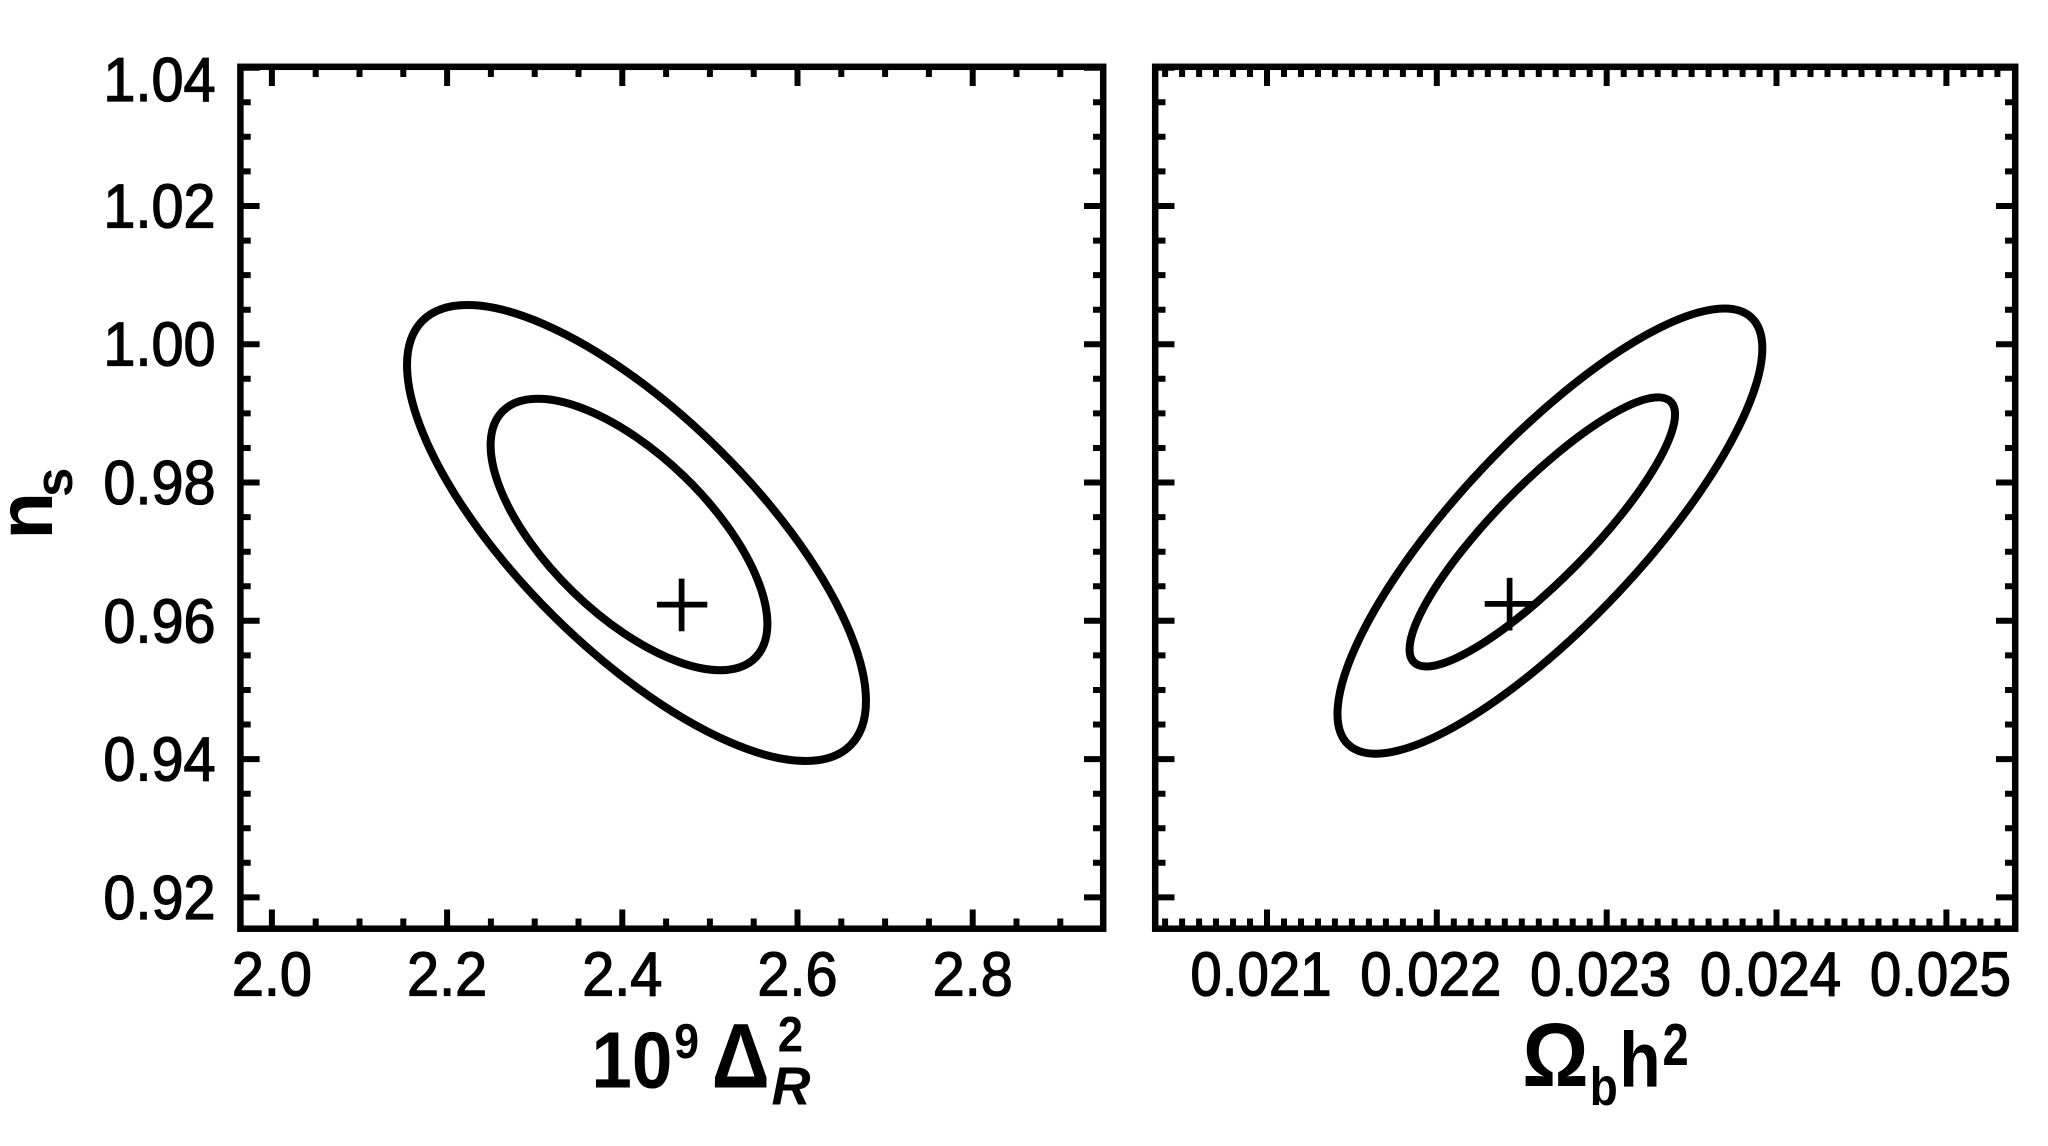 The height and width of the screenshot is (1146, 2048). Describe the element at coordinates (1430, 974) in the screenshot. I see `svg-text: 0.022` at that location.